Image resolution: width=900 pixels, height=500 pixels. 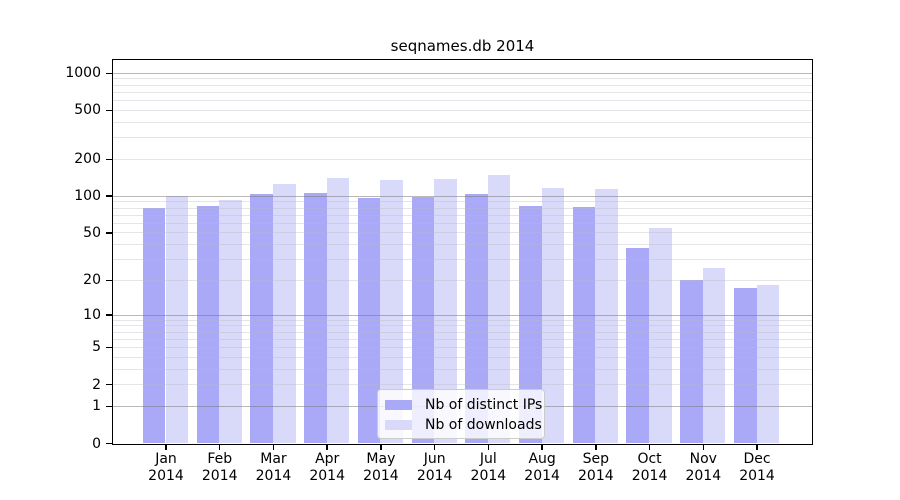 What do you see at coordinates (745, 365) in the screenshot?
I see `bar-distinct-ips-dec` at bounding box center [745, 365].